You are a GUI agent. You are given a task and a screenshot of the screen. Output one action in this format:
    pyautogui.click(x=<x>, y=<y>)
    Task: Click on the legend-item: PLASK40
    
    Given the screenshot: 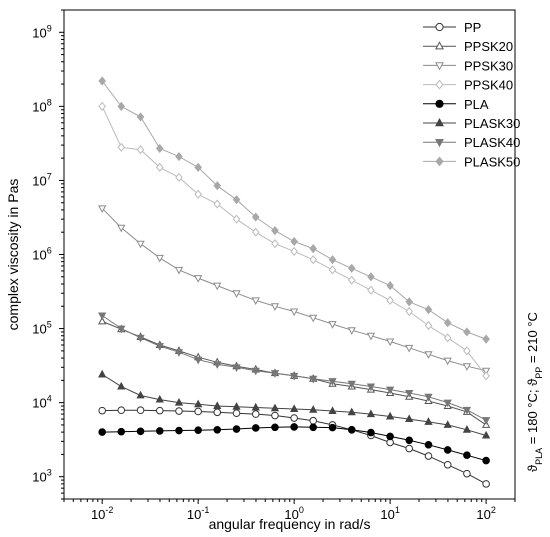 What is the action you would take?
    pyautogui.click(x=471, y=142)
    